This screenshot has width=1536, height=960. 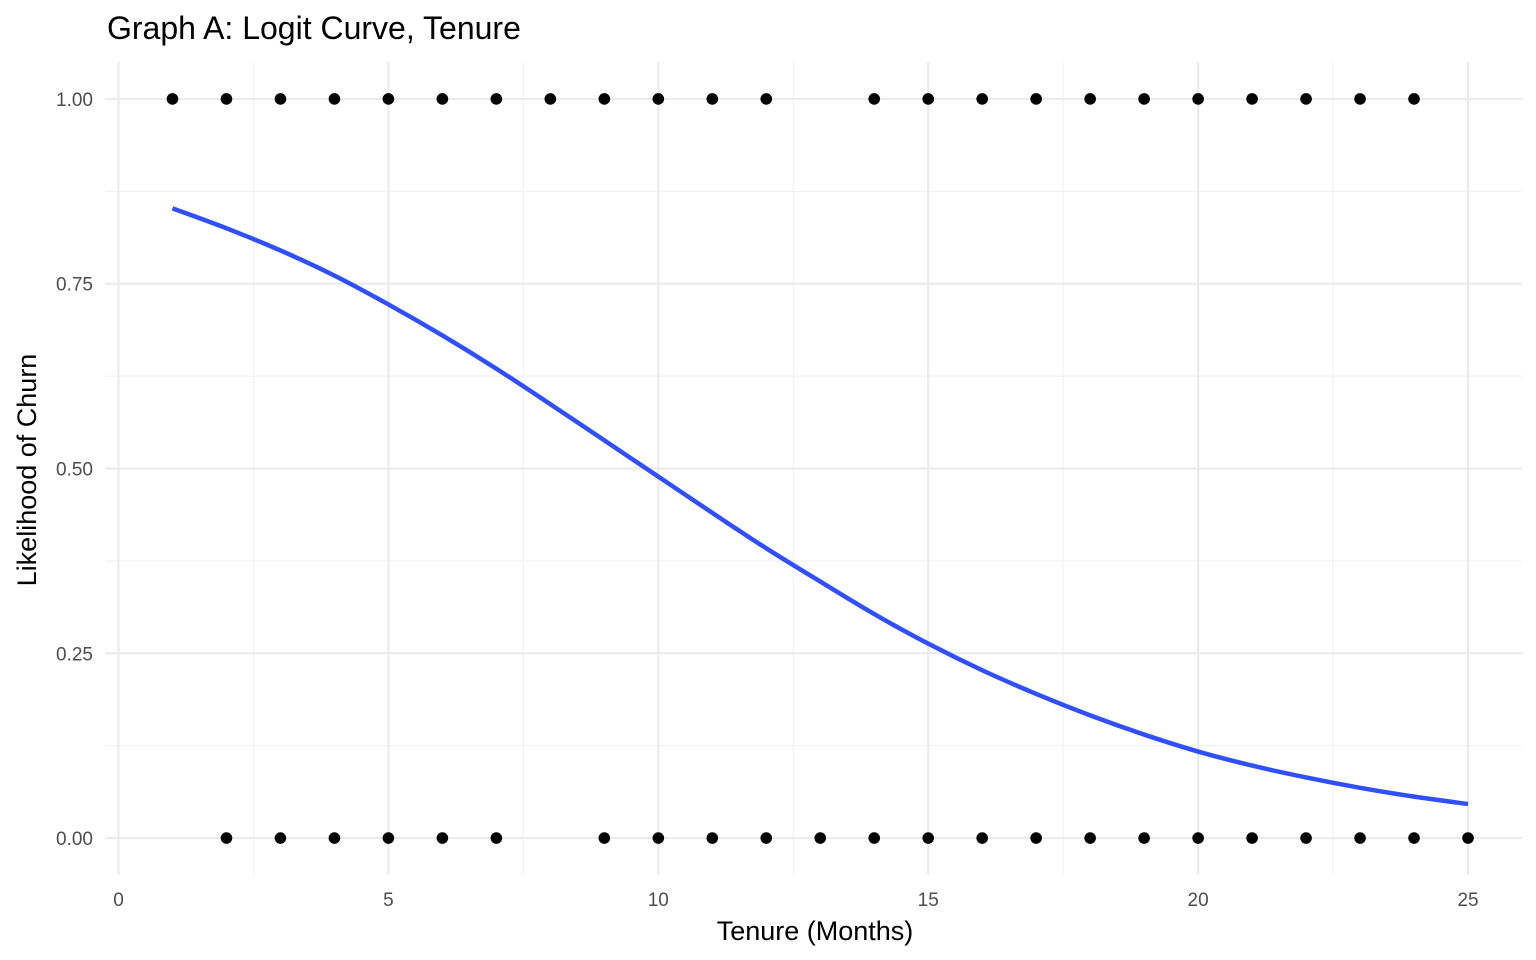 What do you see at coordinates (74, 654) in the screenshot?
I see `y-tick-label: 0.25` at bounding box center [74, 654].